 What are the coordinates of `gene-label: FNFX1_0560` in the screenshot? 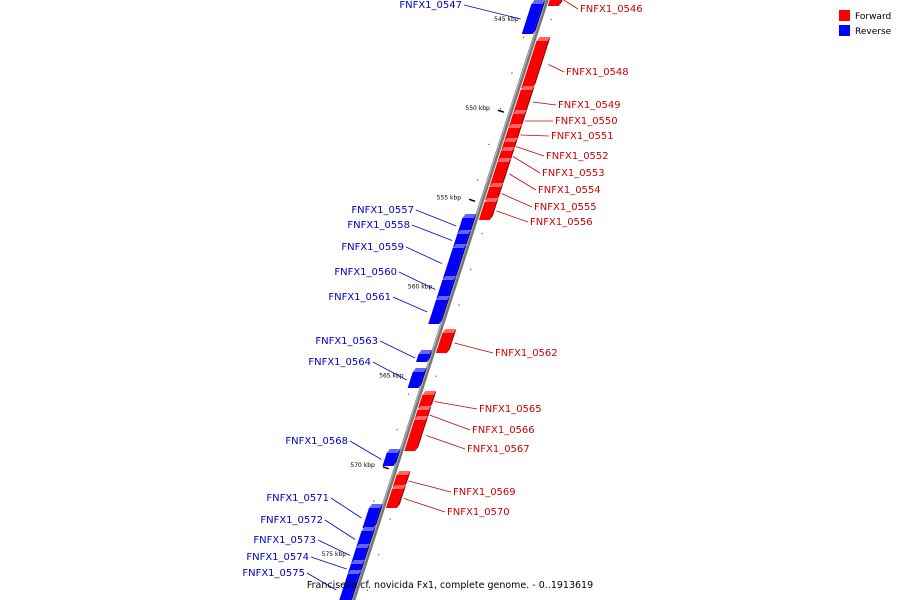 It's located at (365, 272).